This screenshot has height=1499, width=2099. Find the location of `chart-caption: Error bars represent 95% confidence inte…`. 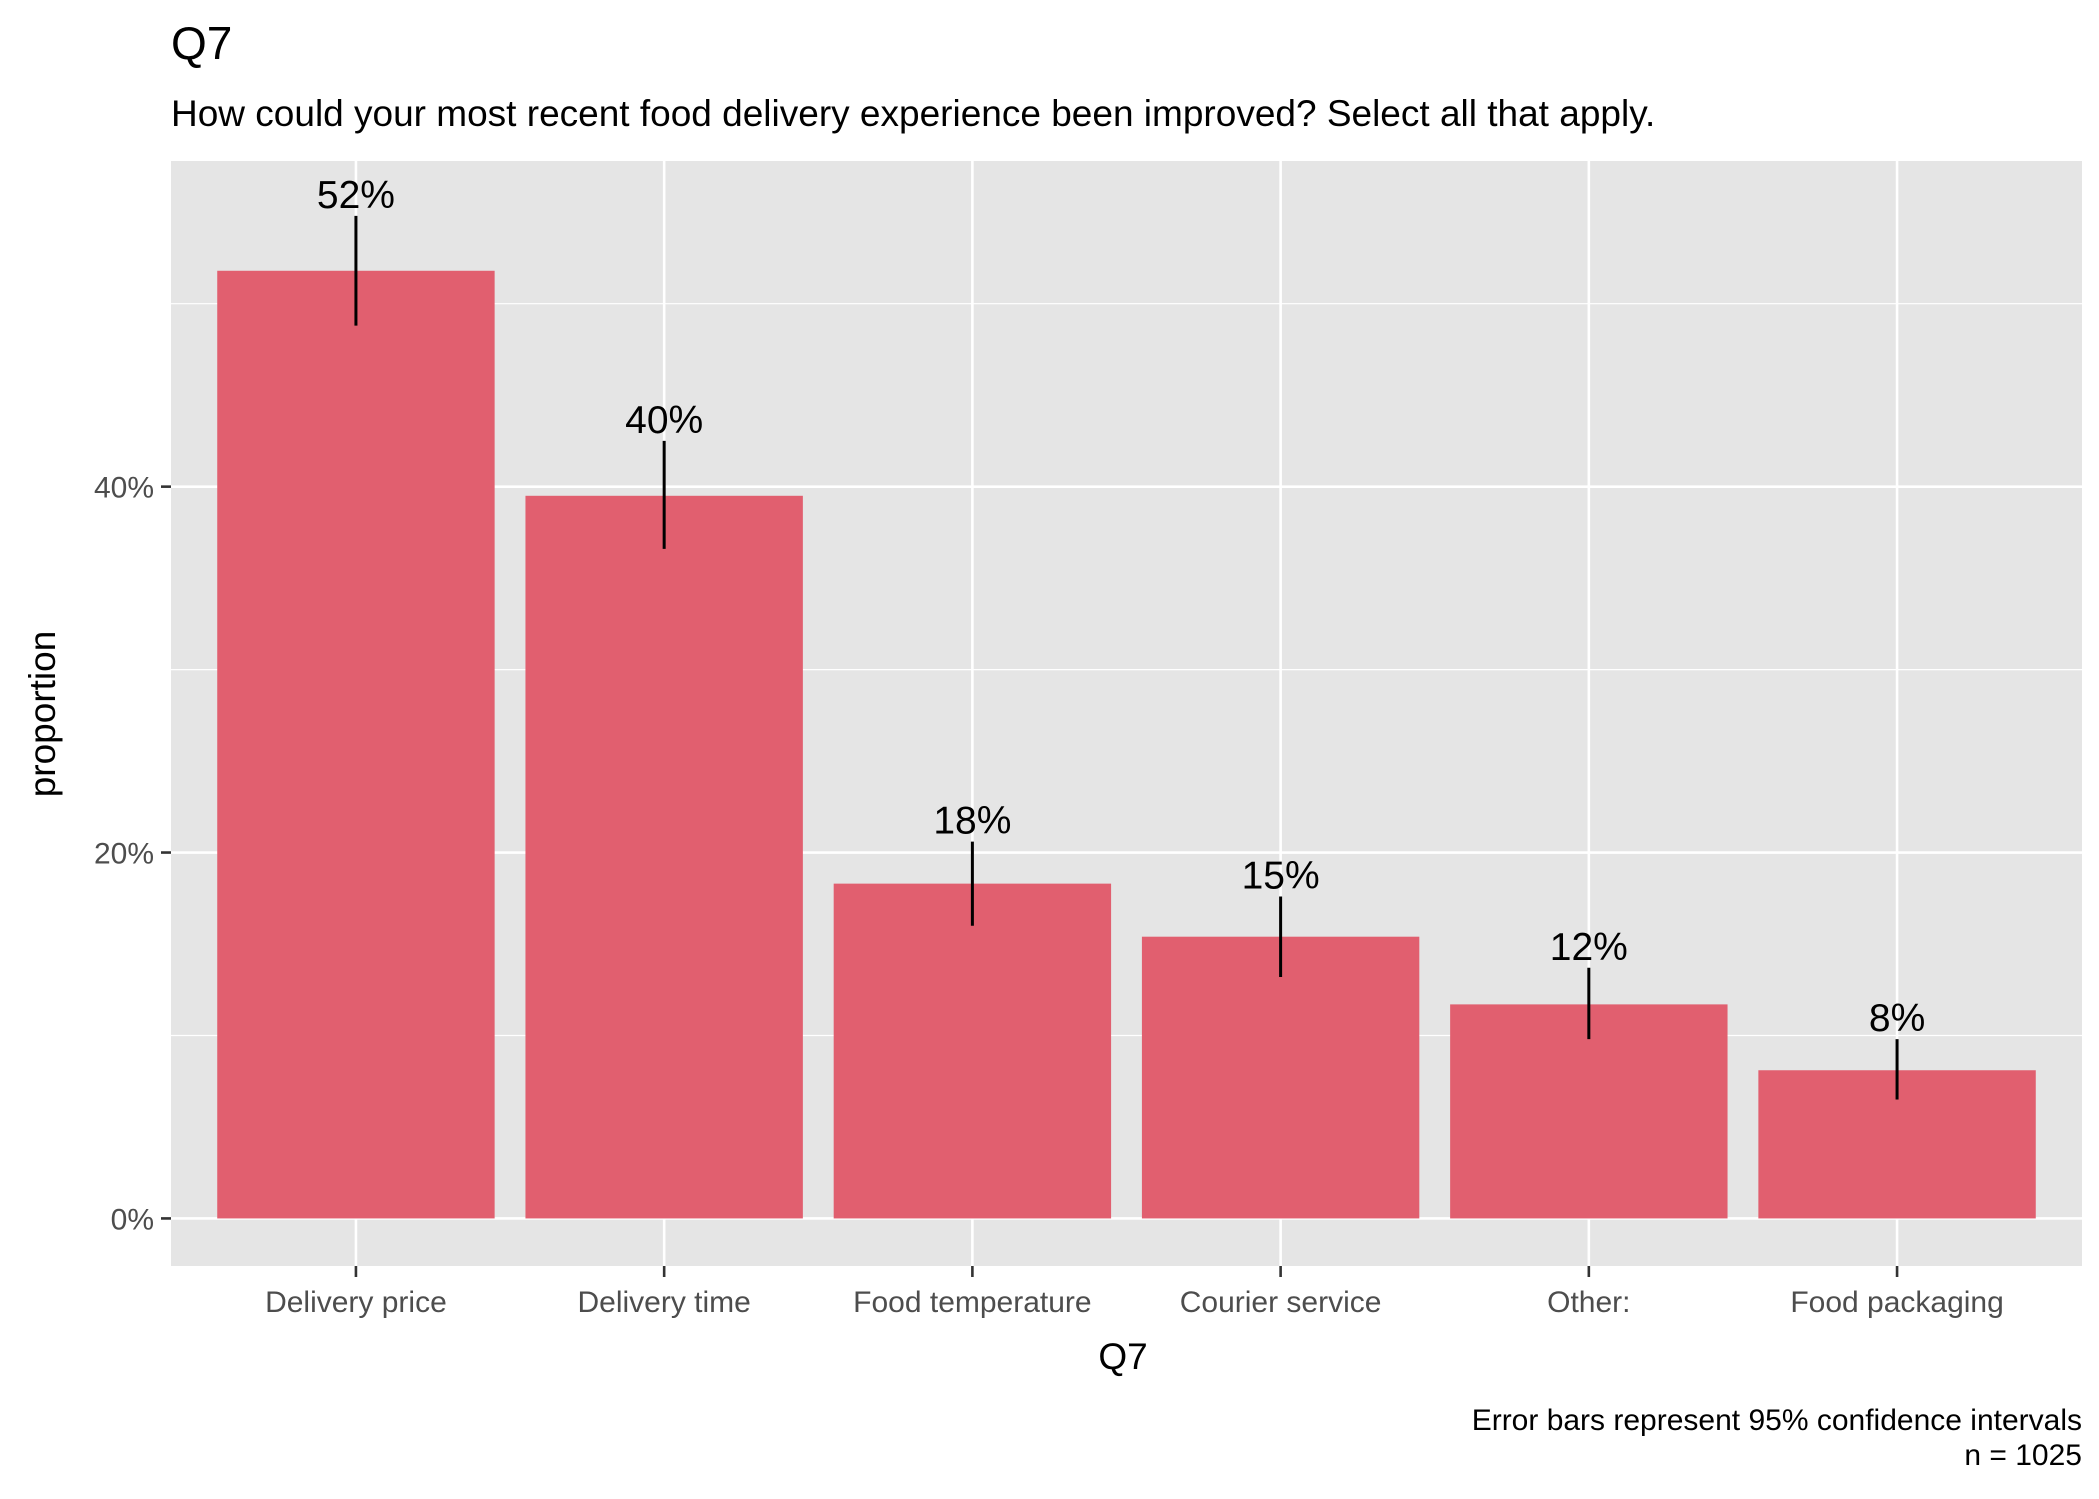

chart-caption: Error bars represent 95% confidence inte… is located at coordinates (1777, 1438).